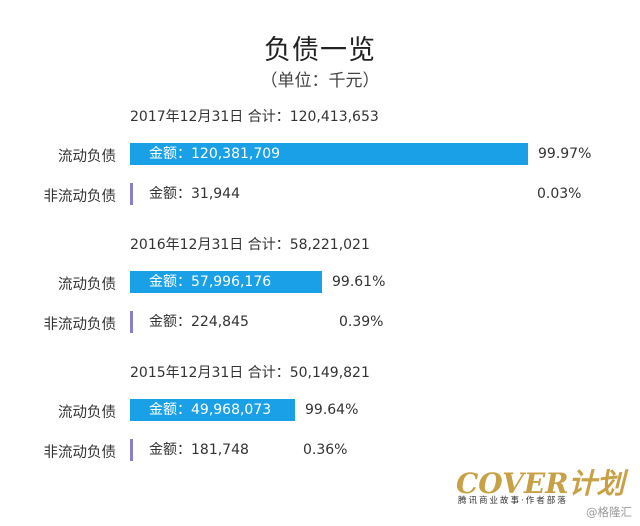 The image size is (640, 526). Describe the element at coordinates (559, 194) in the screenshot. I see `percent-label: 0.03%` at that location.